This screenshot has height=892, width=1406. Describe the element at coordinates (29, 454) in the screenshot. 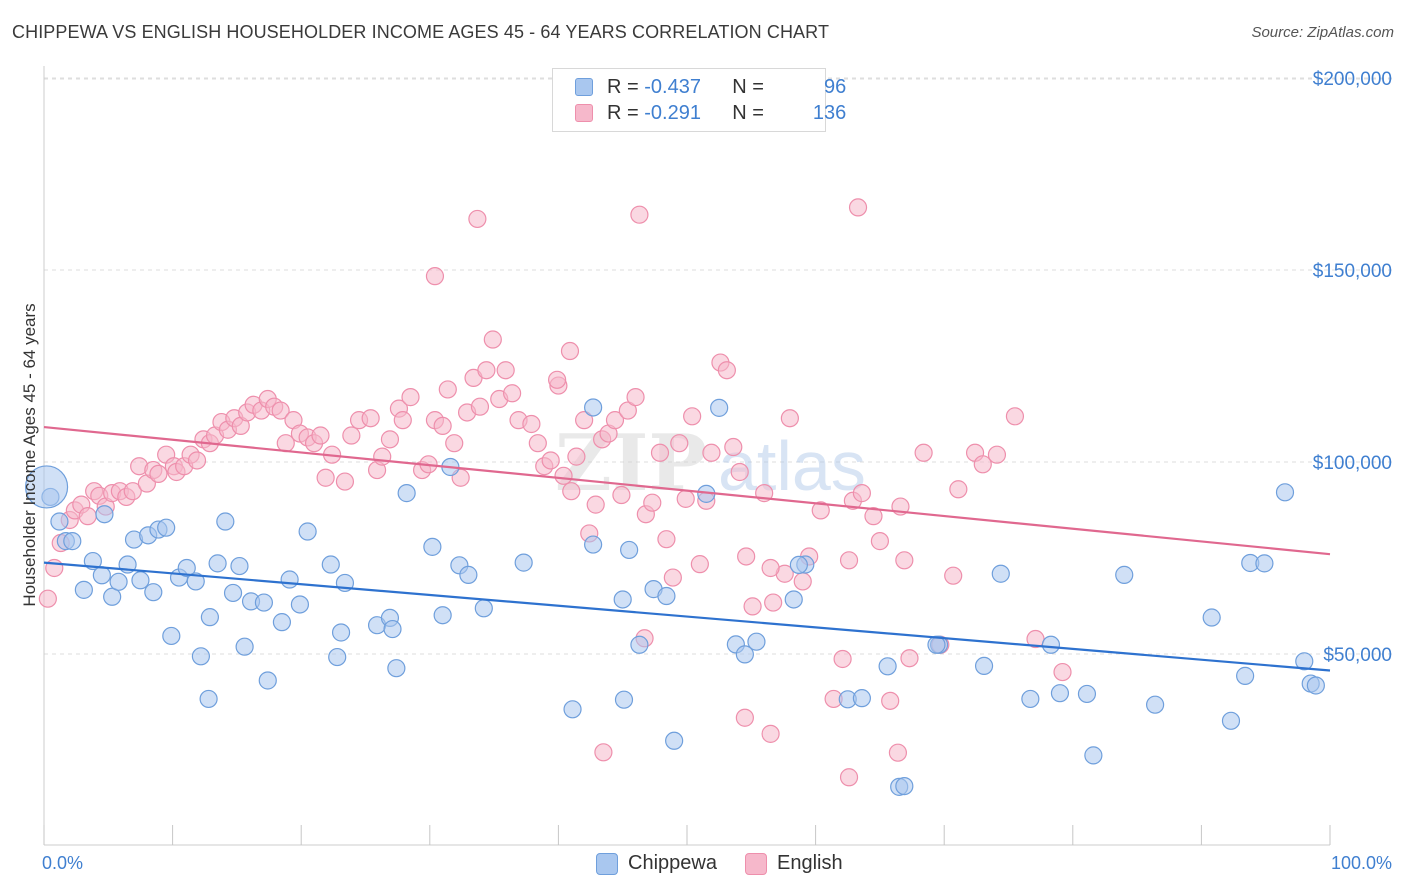

I see `y-axis-label: Householder Income Ages 45 - 64 years` at that location.